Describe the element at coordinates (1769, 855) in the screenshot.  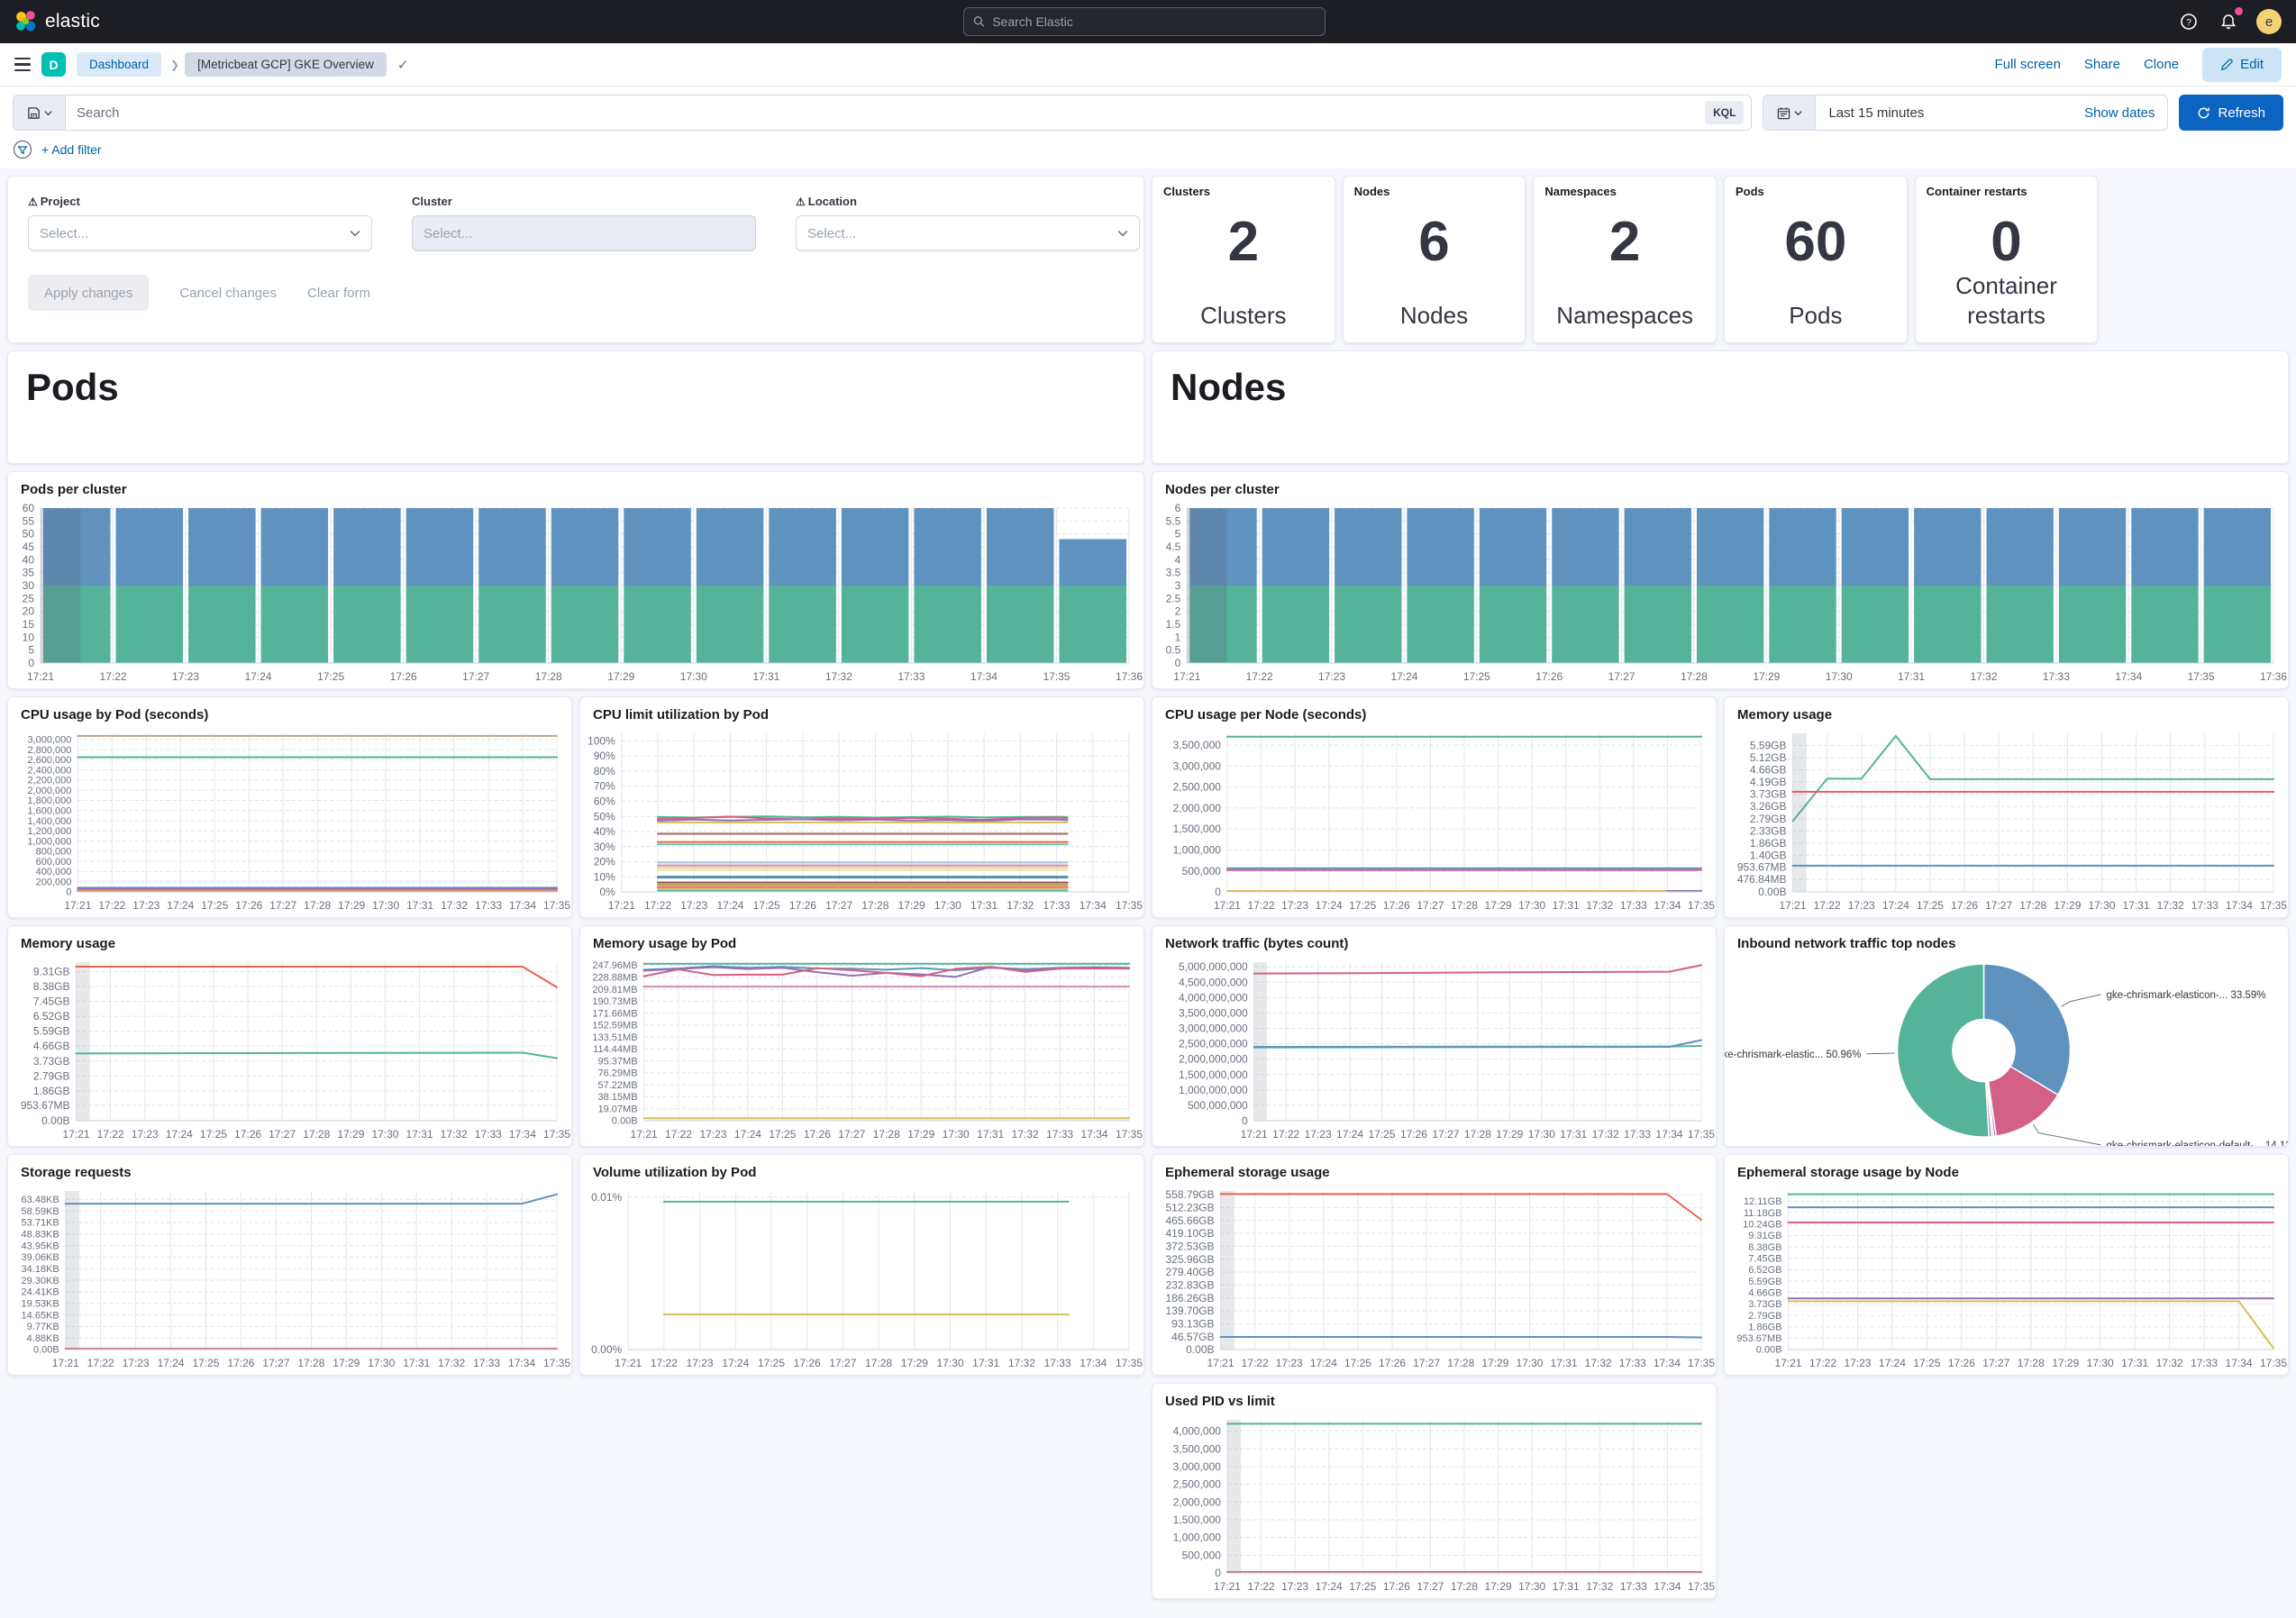
I see `svg-text: 1.40GB` at that location.